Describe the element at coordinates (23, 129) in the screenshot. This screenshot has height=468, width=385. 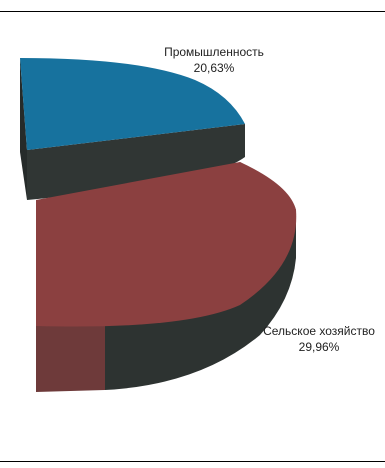
I see `slice-industry-side-left` at that location.